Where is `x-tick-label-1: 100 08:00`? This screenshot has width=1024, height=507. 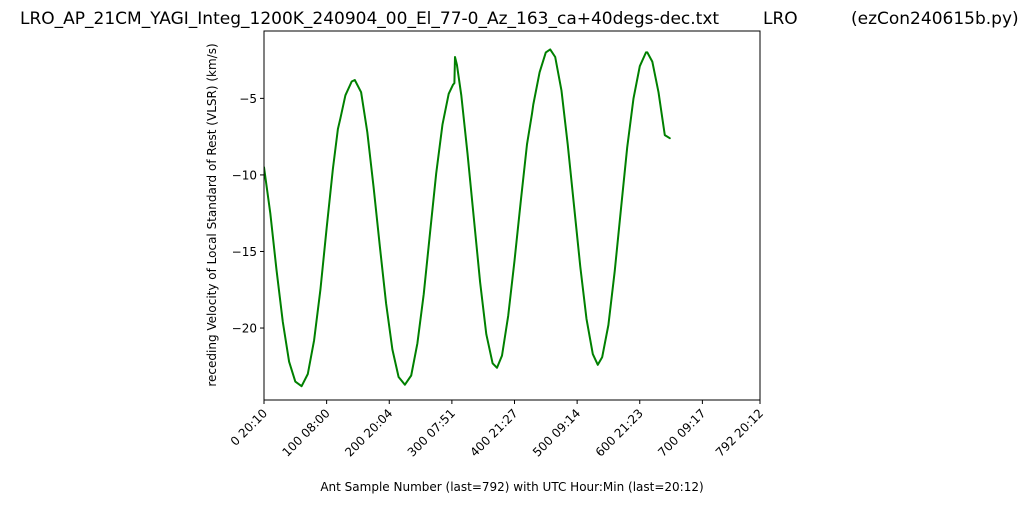 x-tick-label-1: 100 08:00 is located at coordinates (305, 432).